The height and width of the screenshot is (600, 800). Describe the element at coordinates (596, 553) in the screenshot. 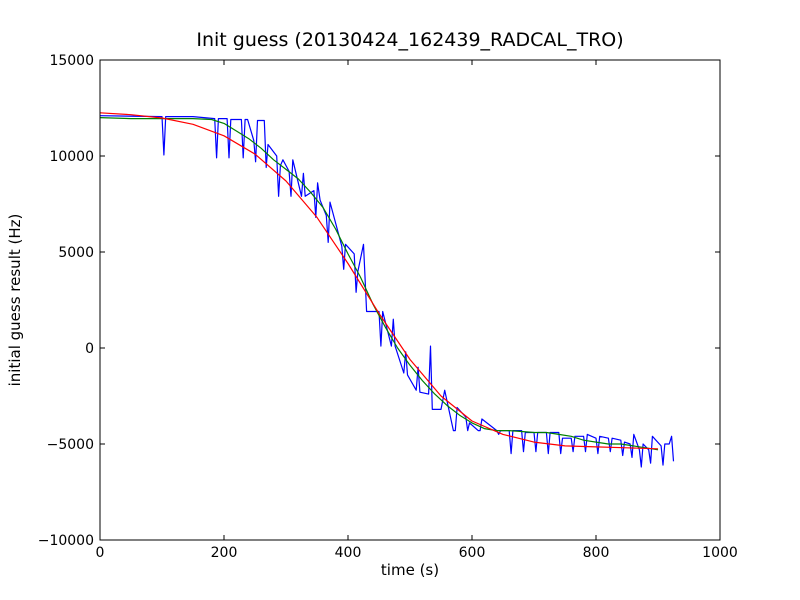

I see `x-tick-label: 800` at that location.